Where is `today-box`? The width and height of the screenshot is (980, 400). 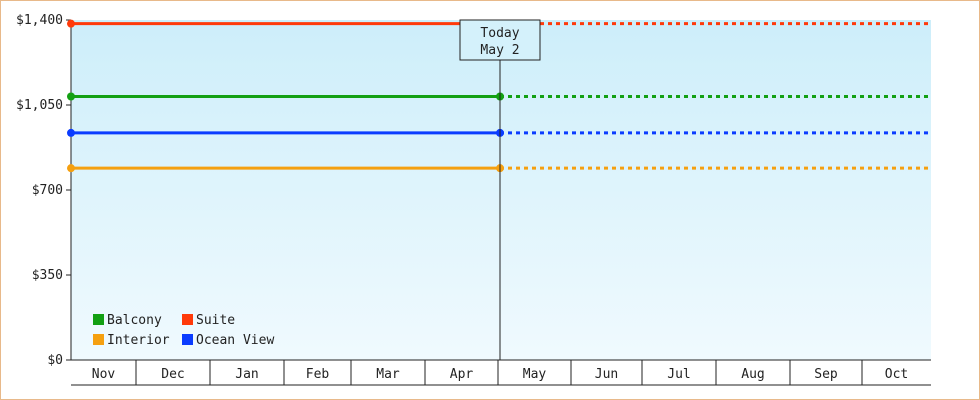
today-box is located at coordinates (500, 40).